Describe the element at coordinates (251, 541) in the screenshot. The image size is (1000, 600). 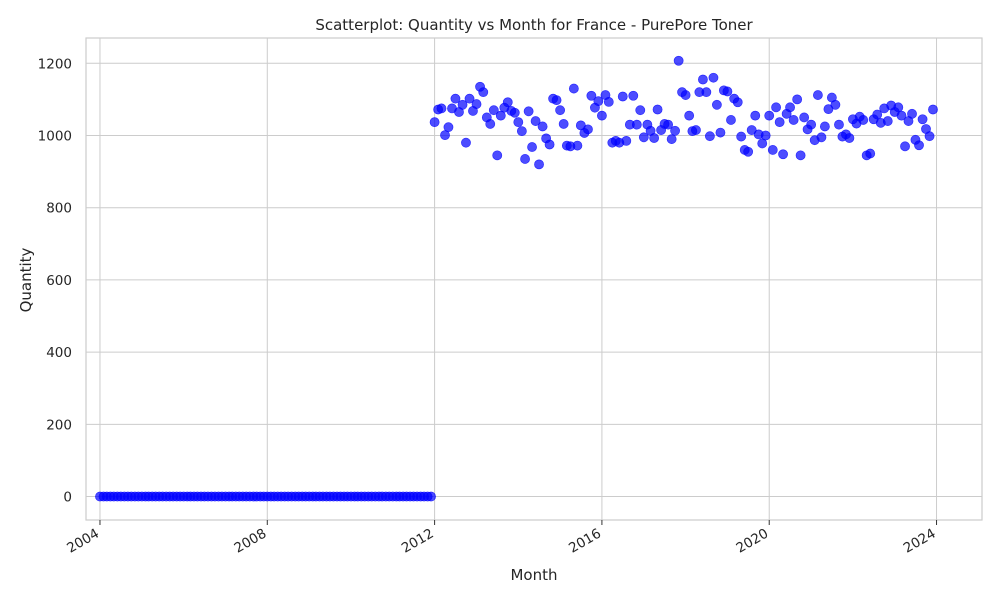
I see `x-tick-label: 2008` at that location.